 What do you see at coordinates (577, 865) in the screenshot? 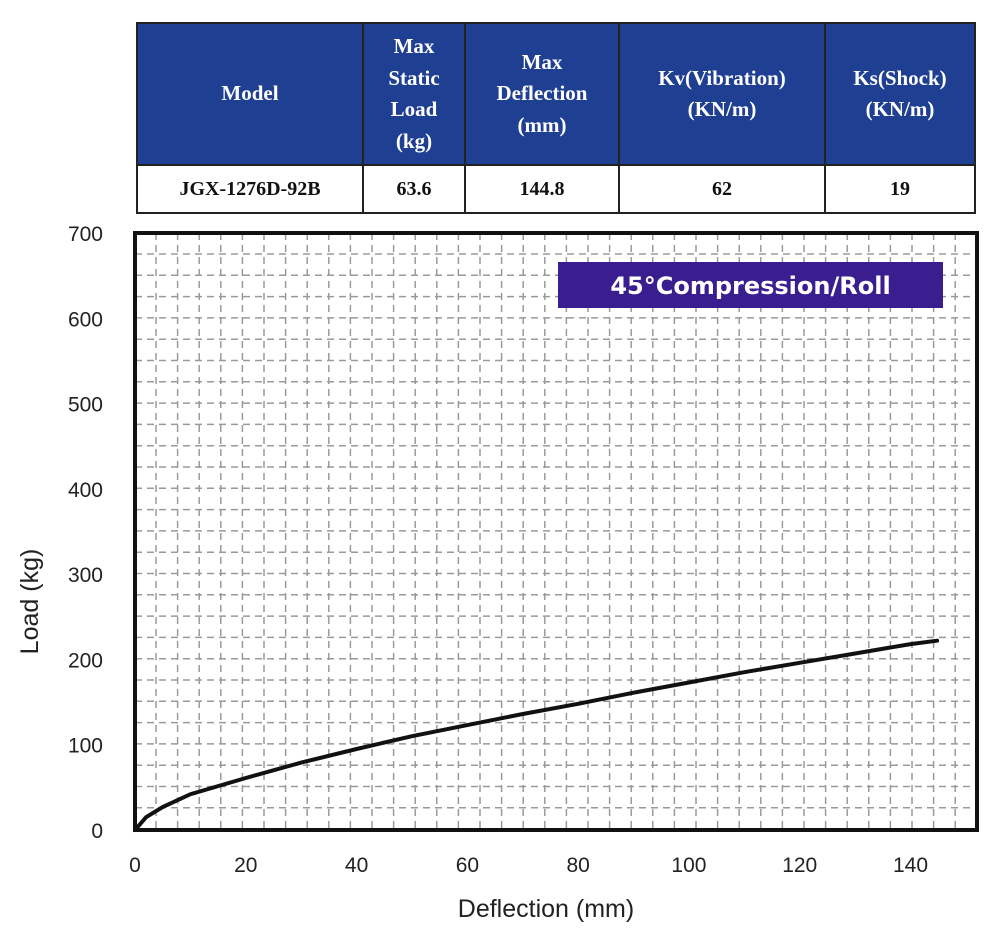
I see `x-tick-label: 80` at bounding box center [577, 865].